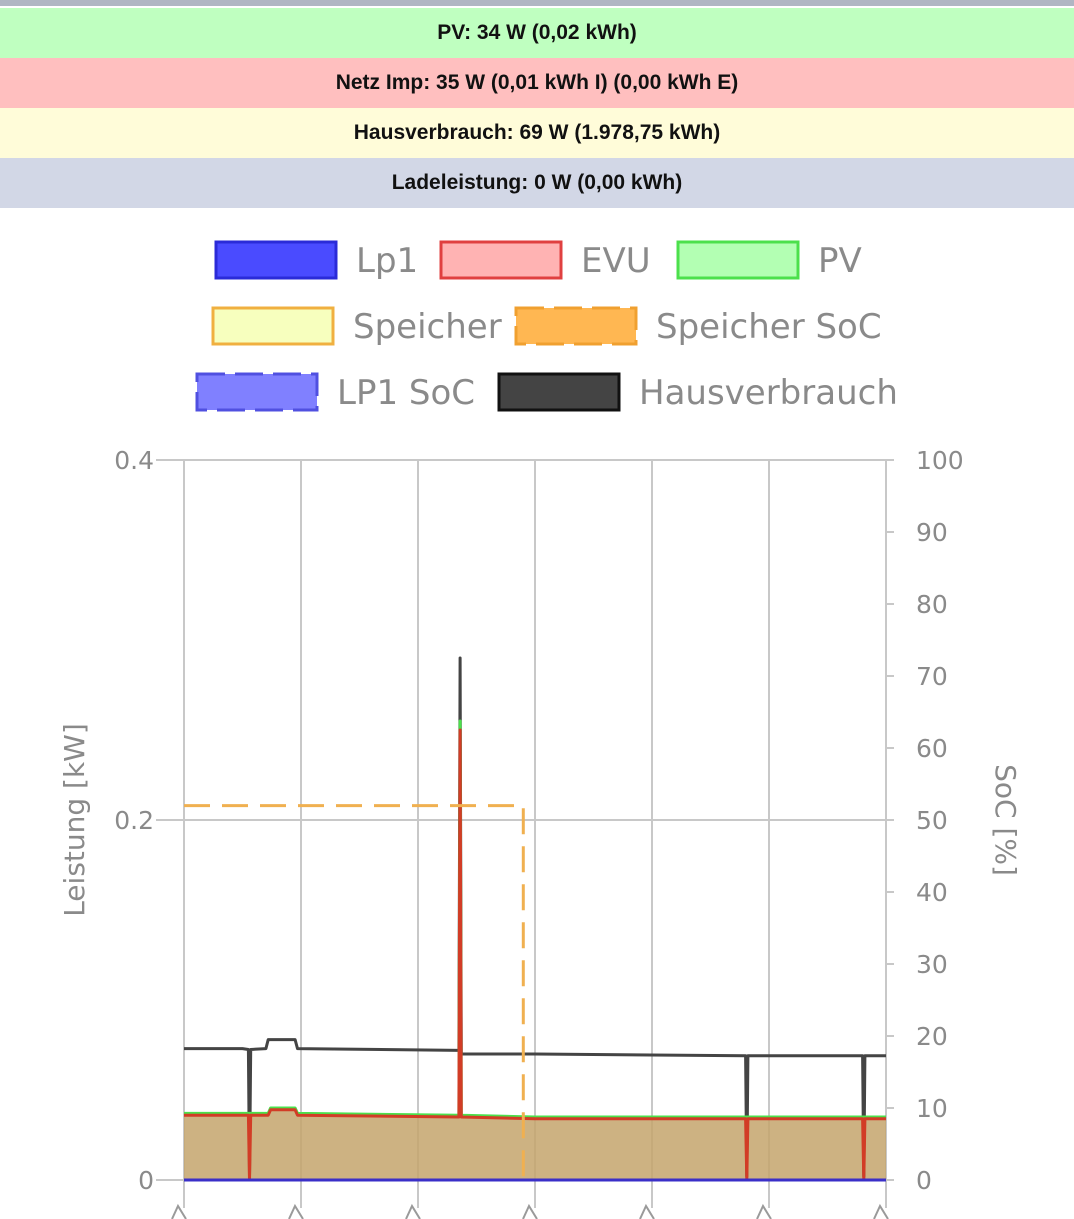  What do you see at coordinates (559, 392) in the screenshot?
I see `legend-swatch-hausverbrauch` at bounding box center [559, 392].